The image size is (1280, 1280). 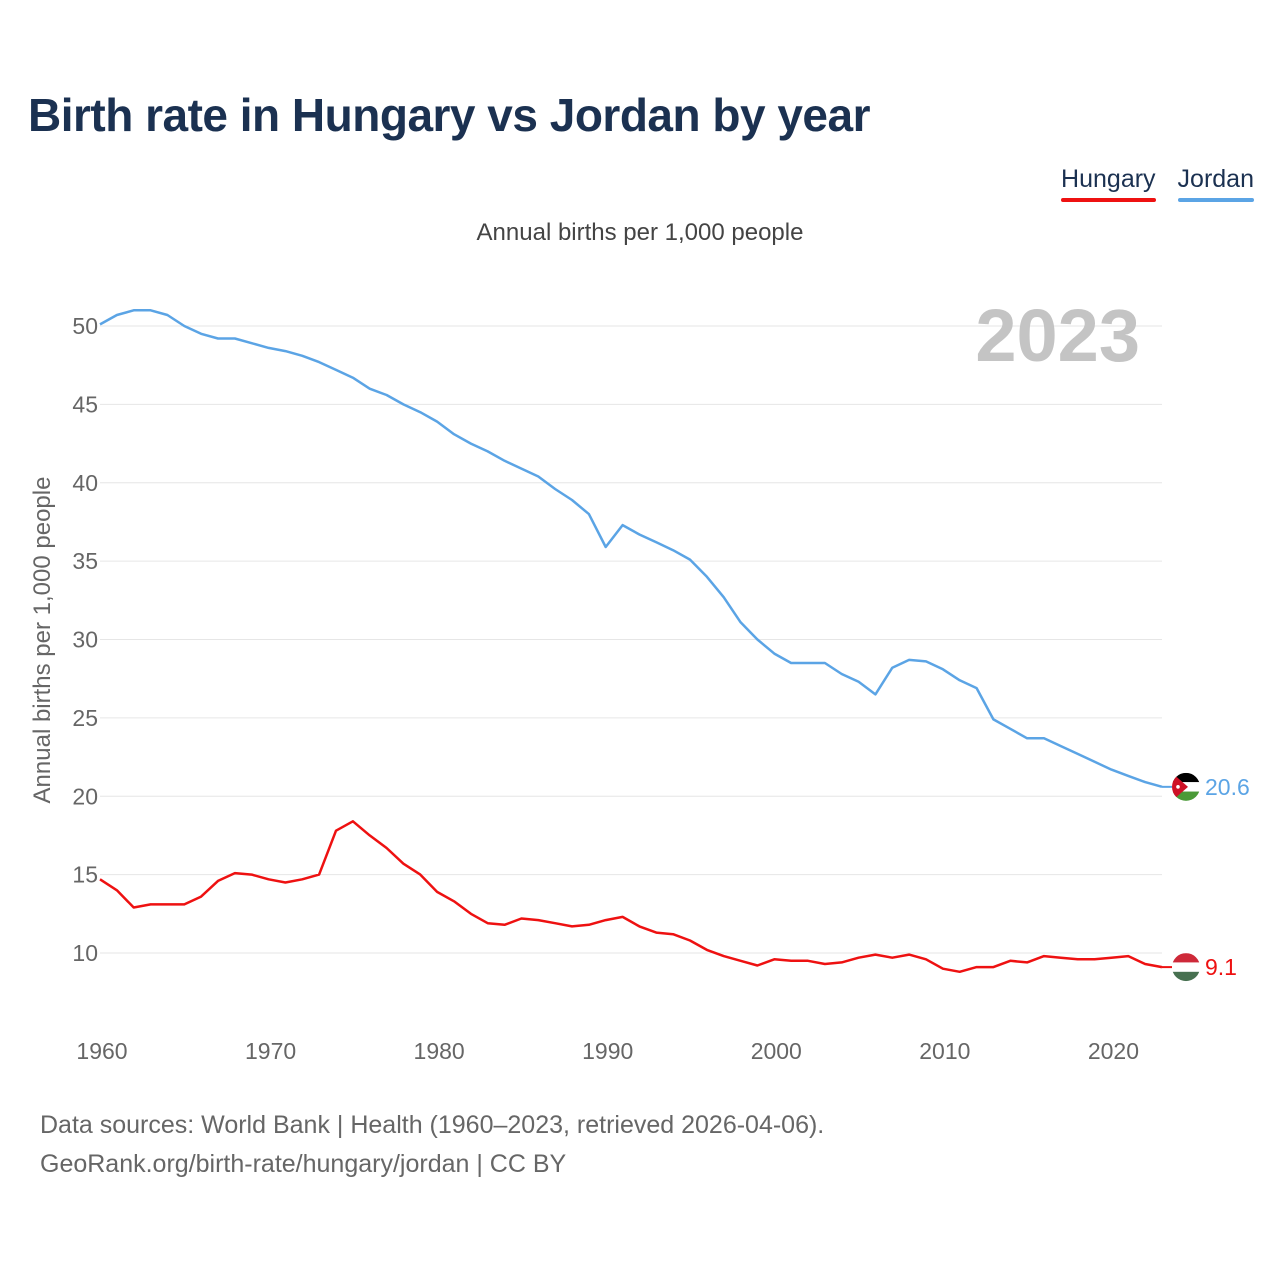 What do you see at coordinates (1157, 183) in the screenshot?
I see `legend: Hungary Jordan` at bounding box center [1157, 183].